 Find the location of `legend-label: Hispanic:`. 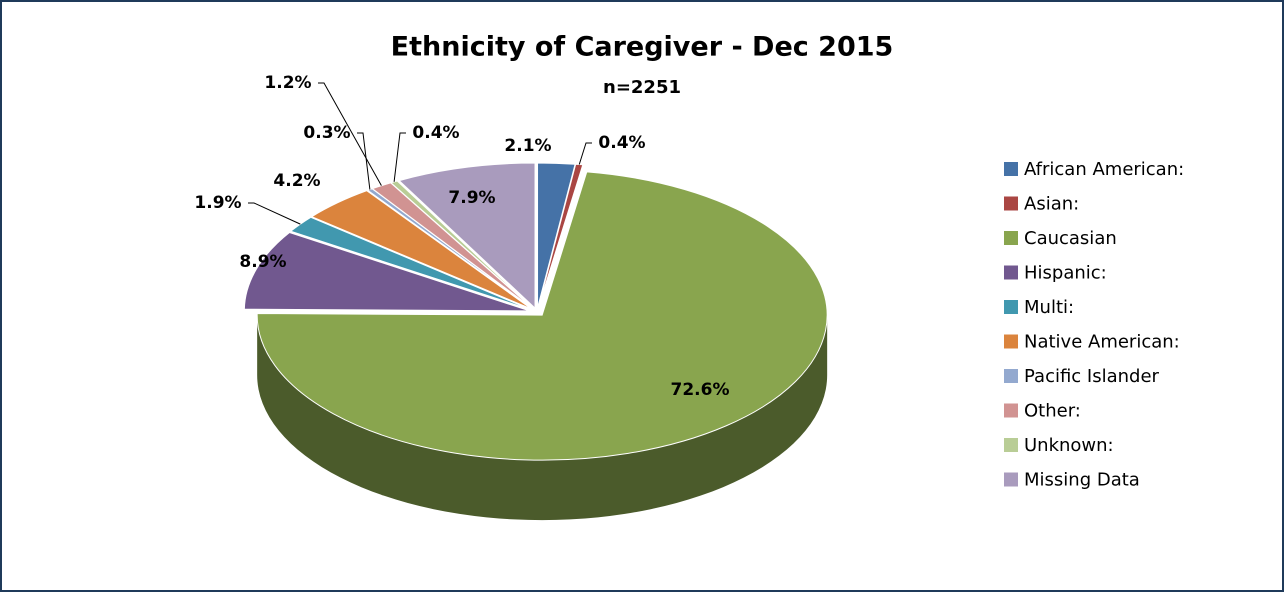

legend-label: Hispanic: is located at coordinates (1065, 273).